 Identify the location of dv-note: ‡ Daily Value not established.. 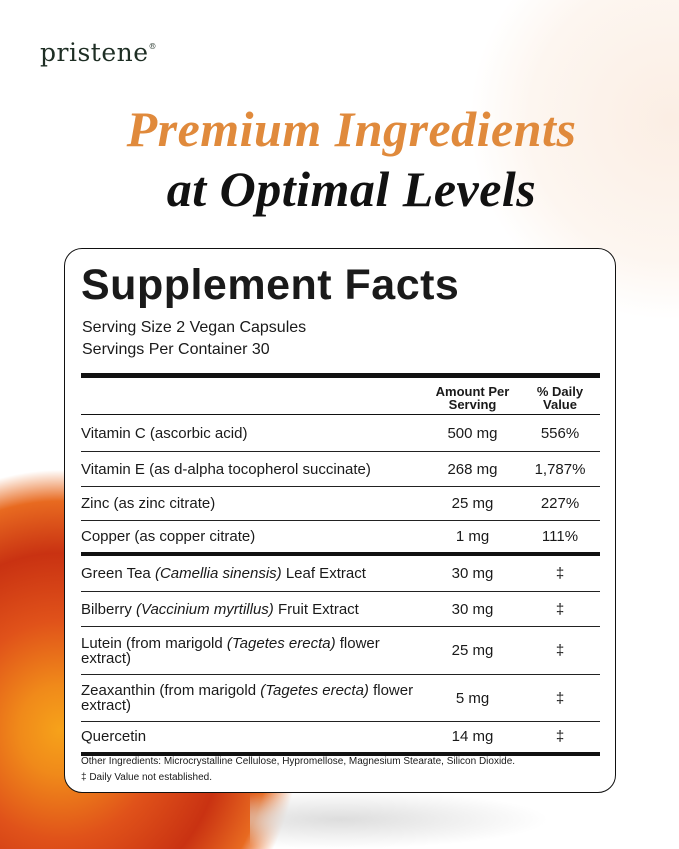
(147, 777).